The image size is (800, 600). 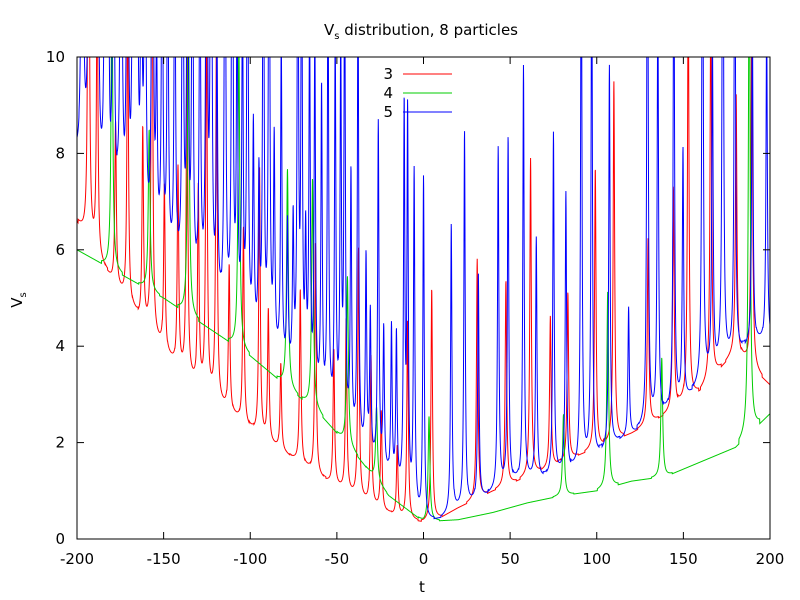 I want to click on y-tick-label: 0, so click(x=60, y=539).